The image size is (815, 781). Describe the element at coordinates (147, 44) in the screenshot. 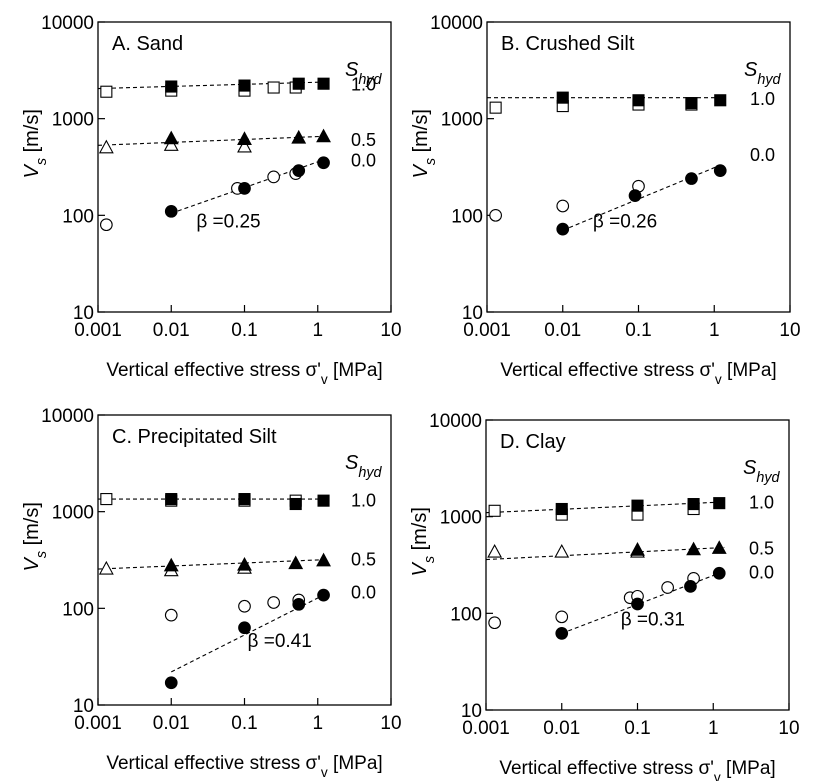

I see `panel-title: A. Sand` at that location.